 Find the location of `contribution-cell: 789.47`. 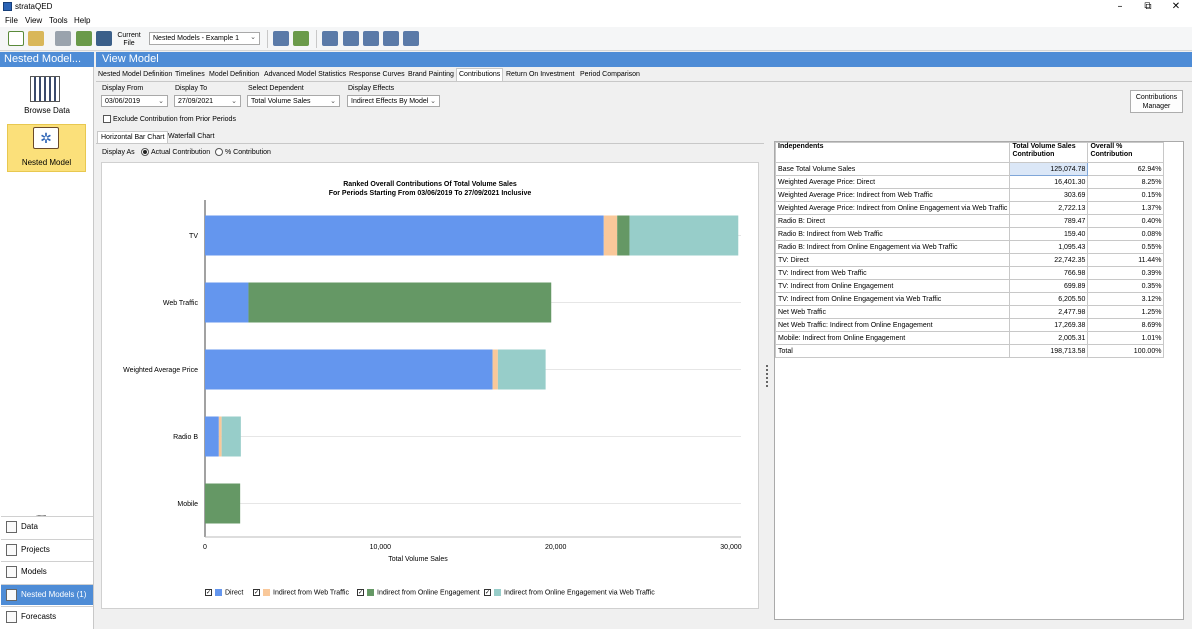

contribution-cell: 789.47 is located at coordinates (1049, 221).